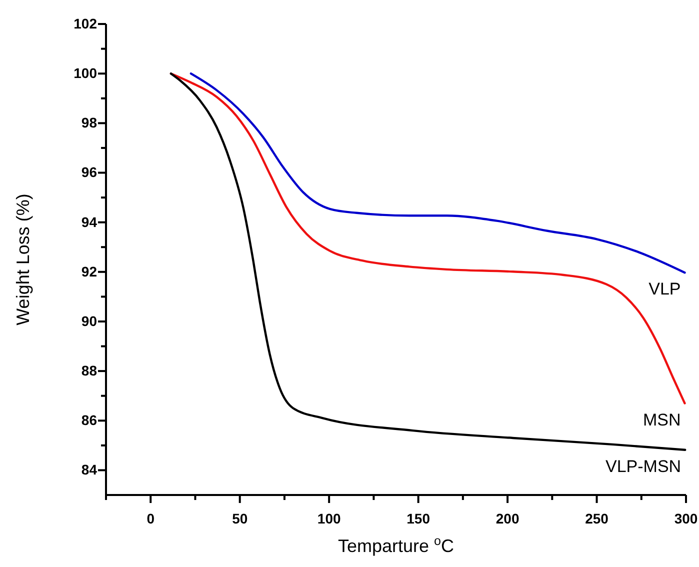 This screenshot has width=699, height=567. What do you see at coordinates (89, 122) in the screenshot?
I see `y-tick-label: 98` at bounding box center [89, 122].